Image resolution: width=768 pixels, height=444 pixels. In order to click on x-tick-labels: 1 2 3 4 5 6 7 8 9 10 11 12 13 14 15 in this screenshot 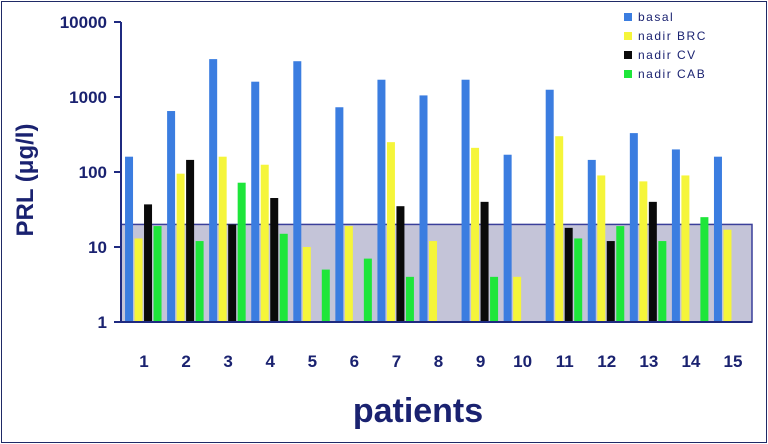, I will do `click(440, 361)`.